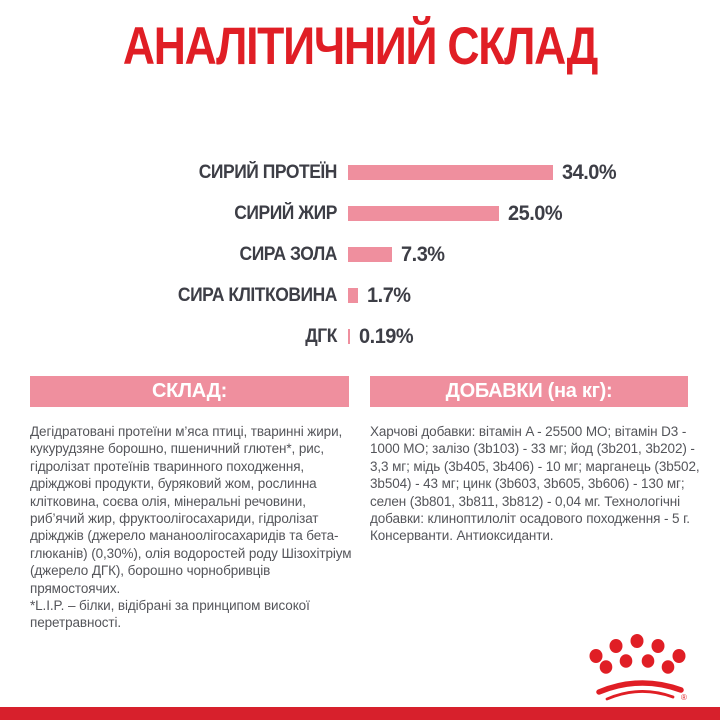 The image size is (720, 720). Describe the element at coordinates (189, 391) in the screenshot. I see `composition-section-header: СКЛАД:` at that location.